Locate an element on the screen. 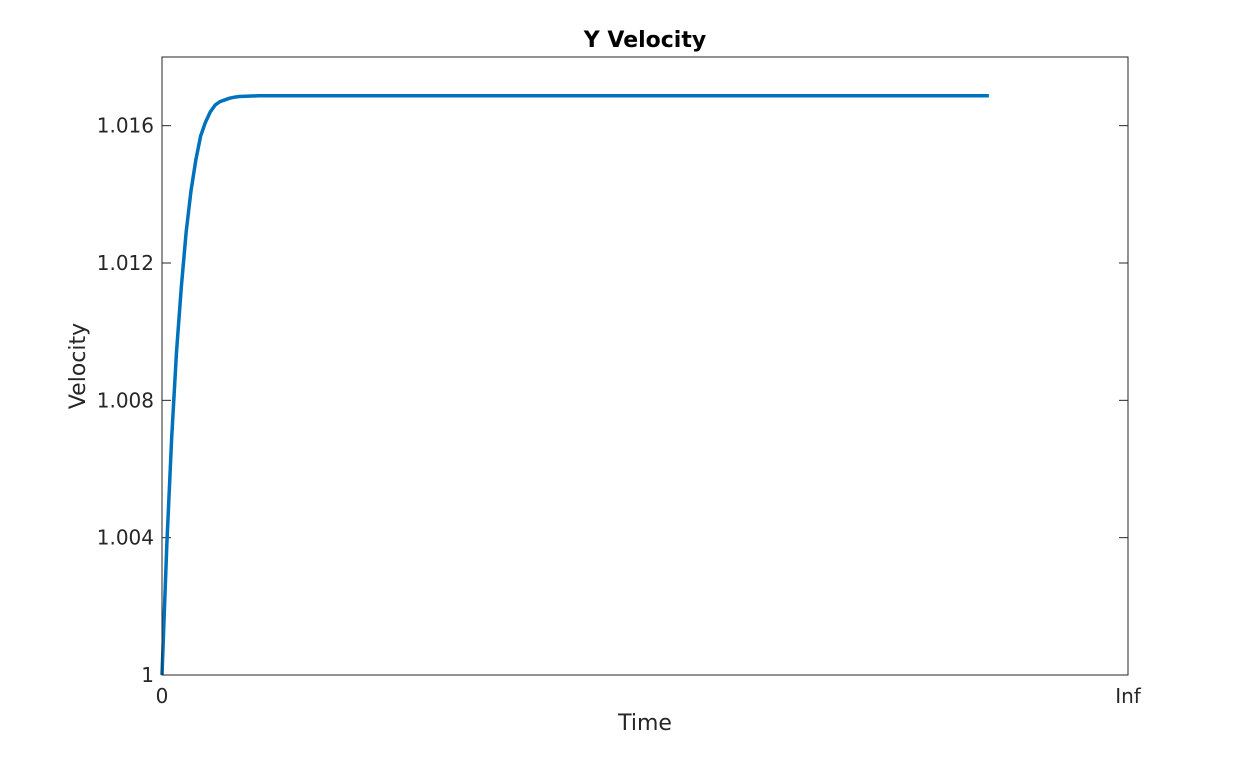  x-tick-label-1: Inf is located at coordinates (1128, 696).